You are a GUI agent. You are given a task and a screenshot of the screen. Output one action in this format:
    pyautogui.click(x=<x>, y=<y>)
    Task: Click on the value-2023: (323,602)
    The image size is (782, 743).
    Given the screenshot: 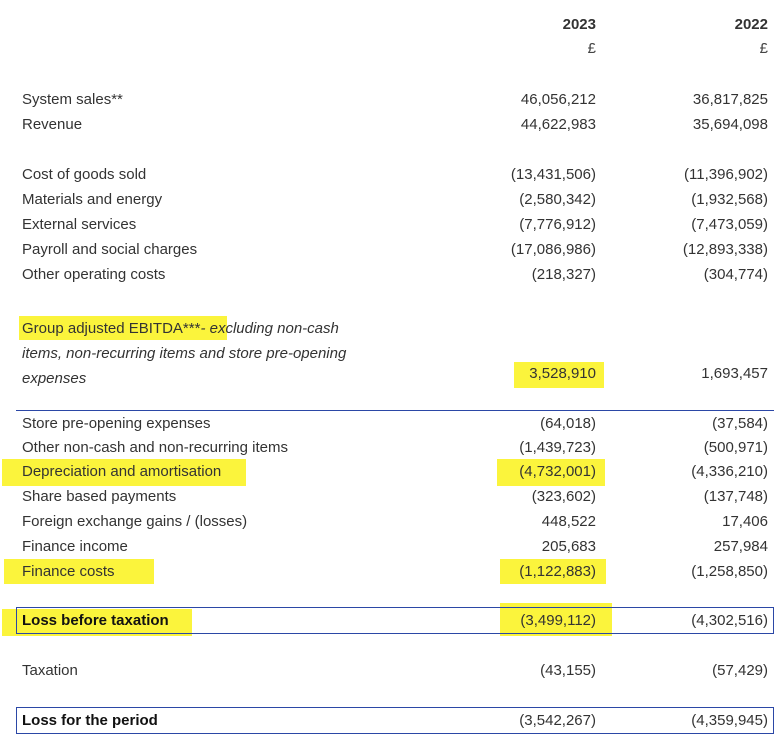 What is the action you would take?
    pyautogui.click(x=563, y=496)
    